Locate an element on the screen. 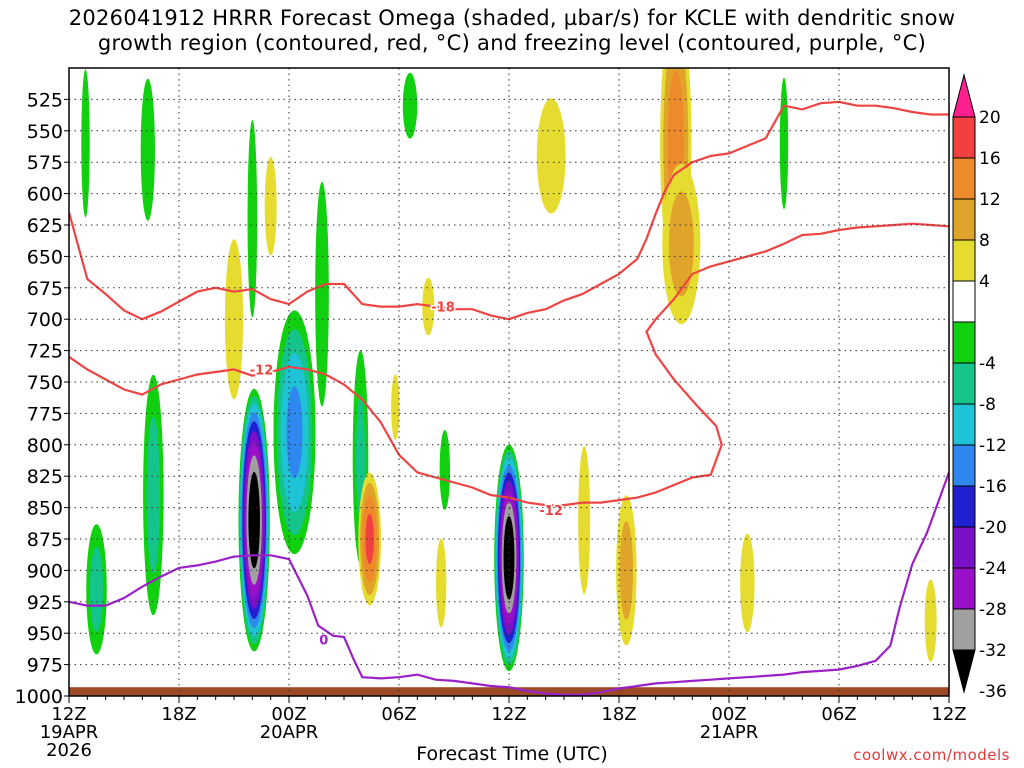 This screenshot has width=1024, height=768. y-tick-label: 700 is located at coordinates (45, 320).